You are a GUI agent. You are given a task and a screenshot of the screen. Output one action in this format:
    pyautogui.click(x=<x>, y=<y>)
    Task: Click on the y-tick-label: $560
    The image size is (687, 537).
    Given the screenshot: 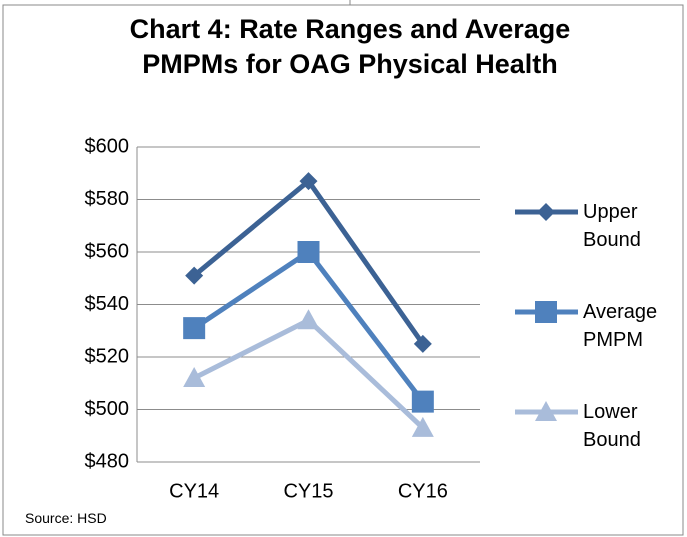 What is the action you would take?
    pyautogui.click(x=107, y=251)
    